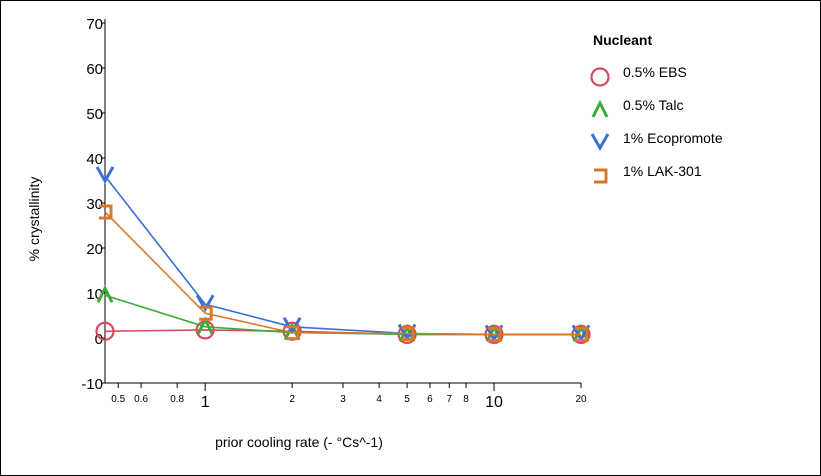 The image size is (821, 476). I want to click on legend-label: 1% LAK-301, so click(662, 171).